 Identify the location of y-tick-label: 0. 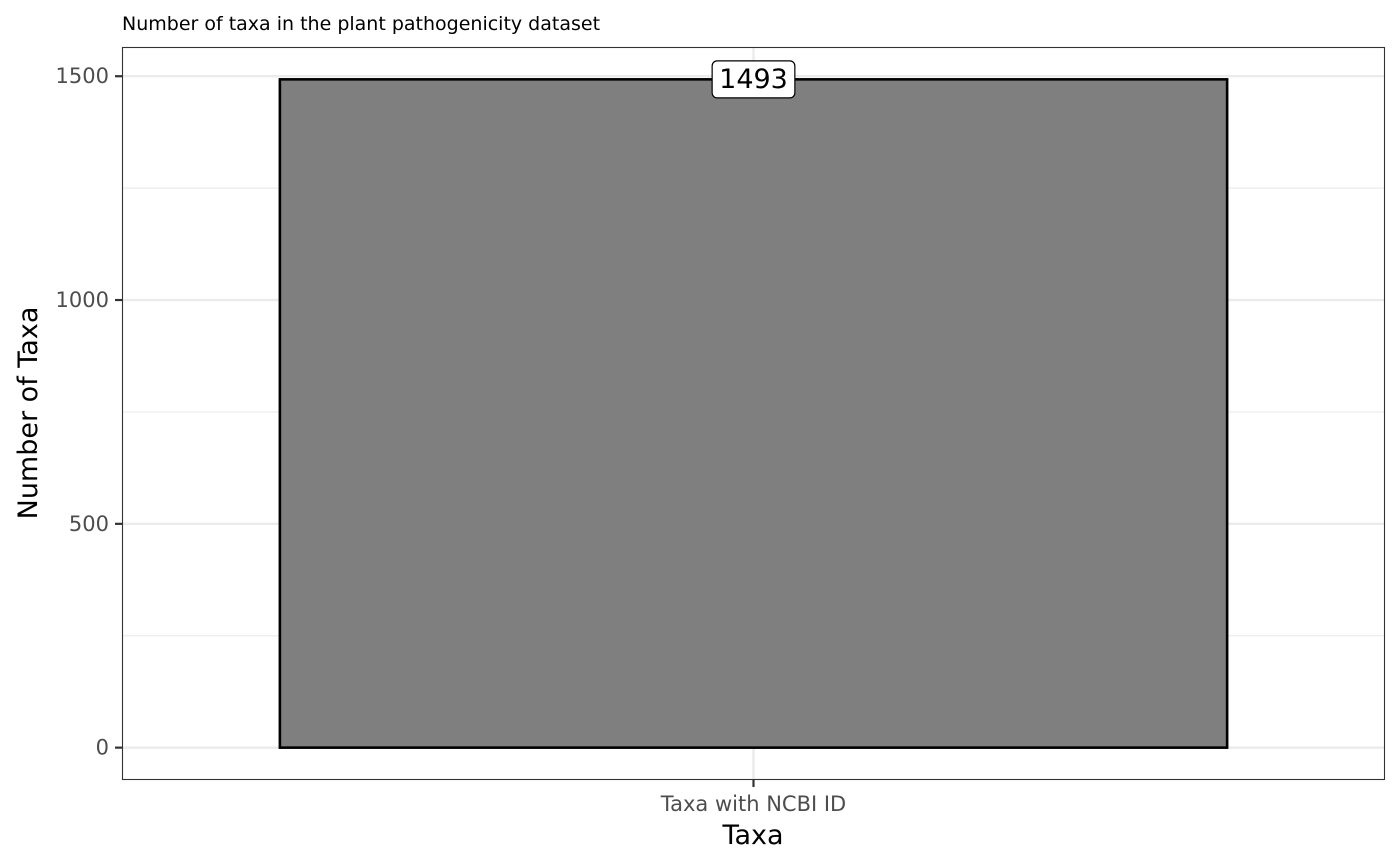
(102, 748).